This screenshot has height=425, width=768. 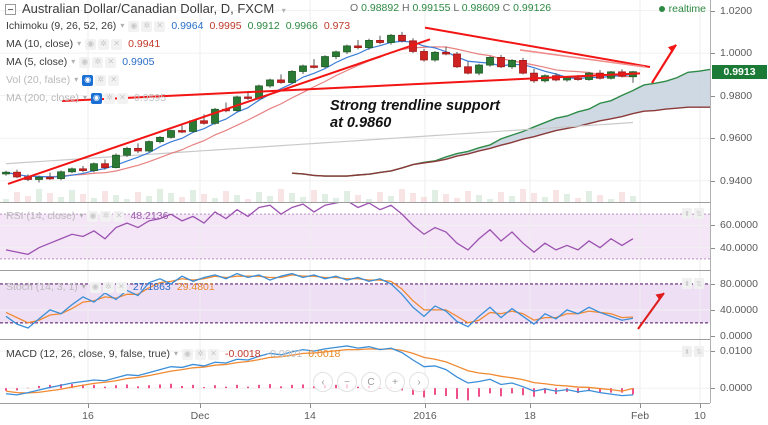 I want to click on legend-buttons-ma-10: ◉ ✲ ✕, so click(x=104, y=44).